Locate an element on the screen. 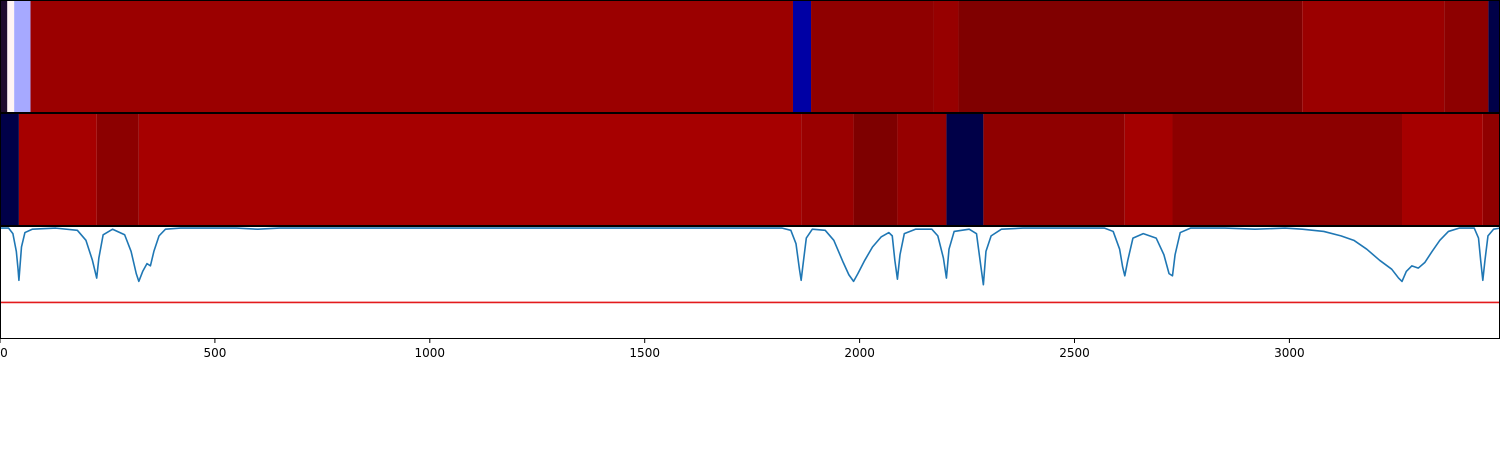  x-axis: 0 500 1000 1500 2000 2500 3000 is located at coordinates (652, 349).